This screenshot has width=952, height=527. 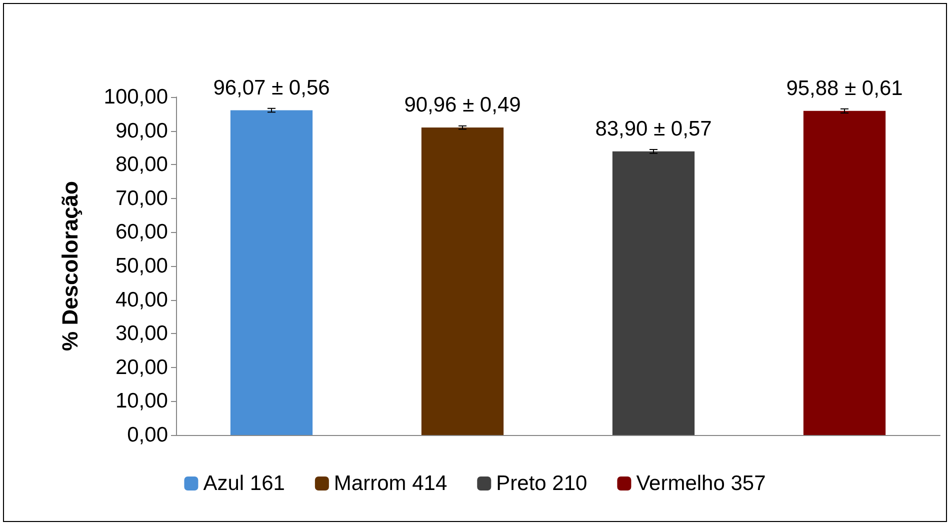 What do you see at coordinates (653, 128) in the screenshot?
I see `data-label: 83,90 ± 0,57` at bounding box center [653, 128].